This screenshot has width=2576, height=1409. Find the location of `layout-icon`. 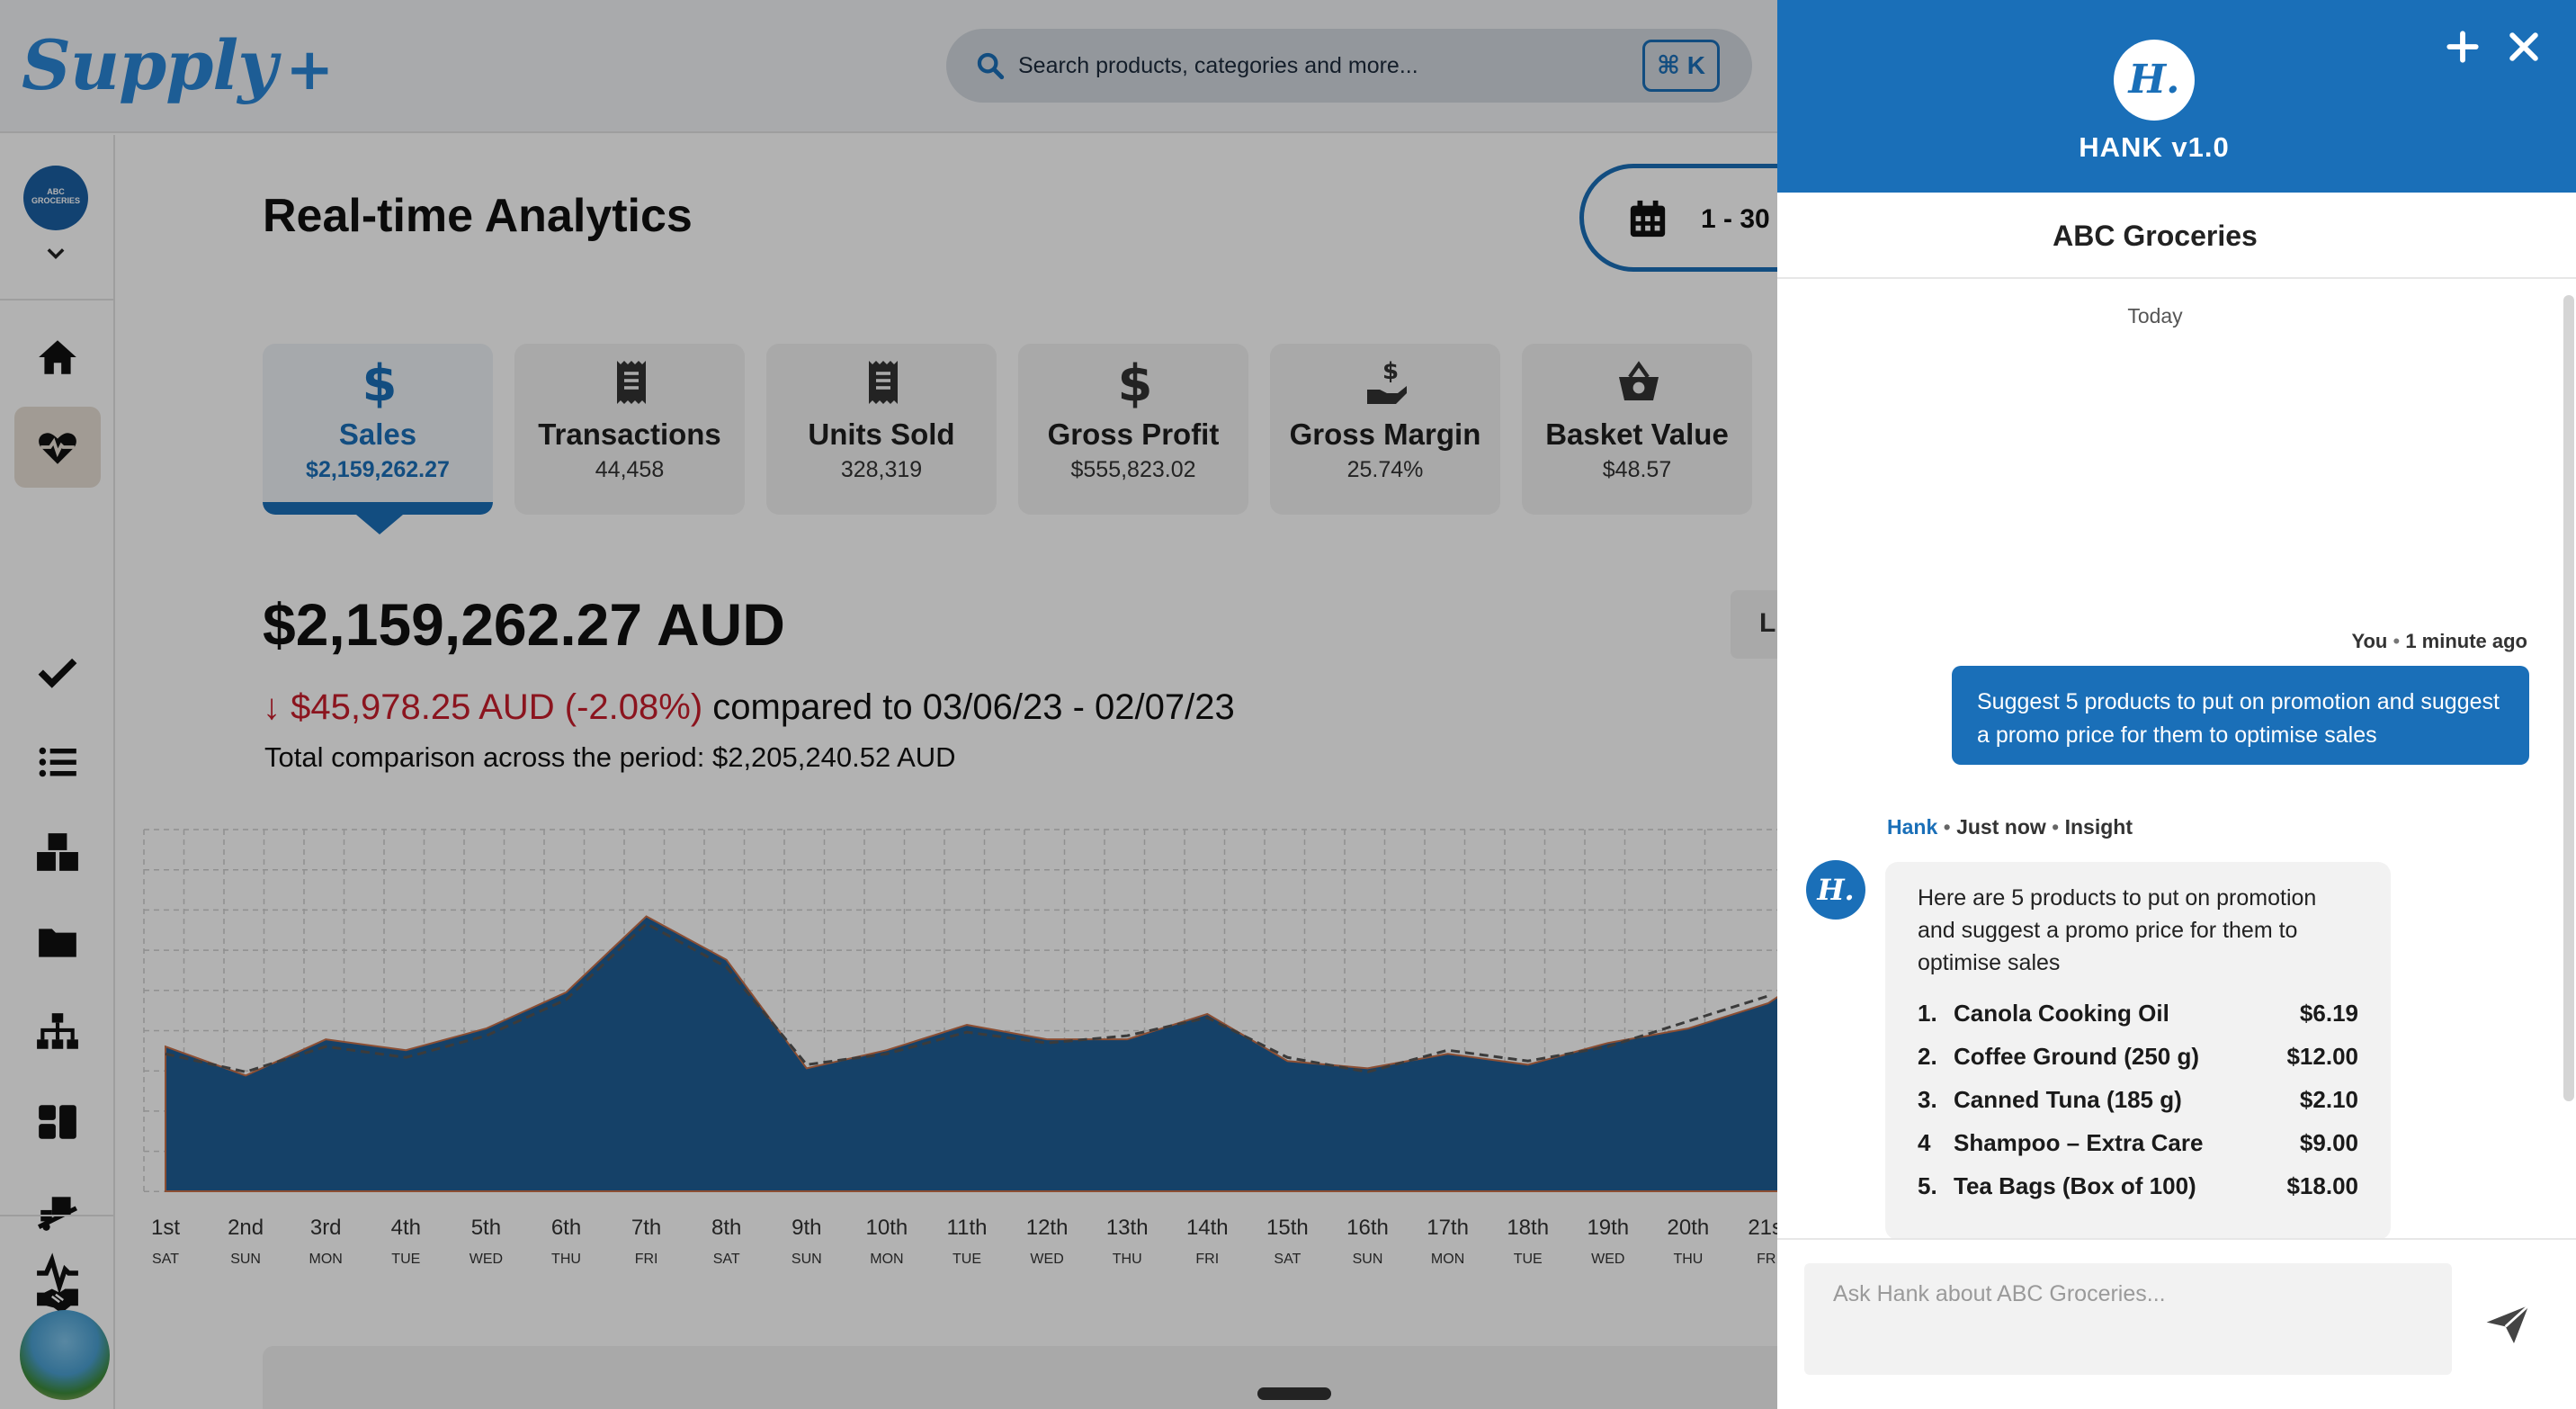

layout-icon is located at coordinates (57, 1122).